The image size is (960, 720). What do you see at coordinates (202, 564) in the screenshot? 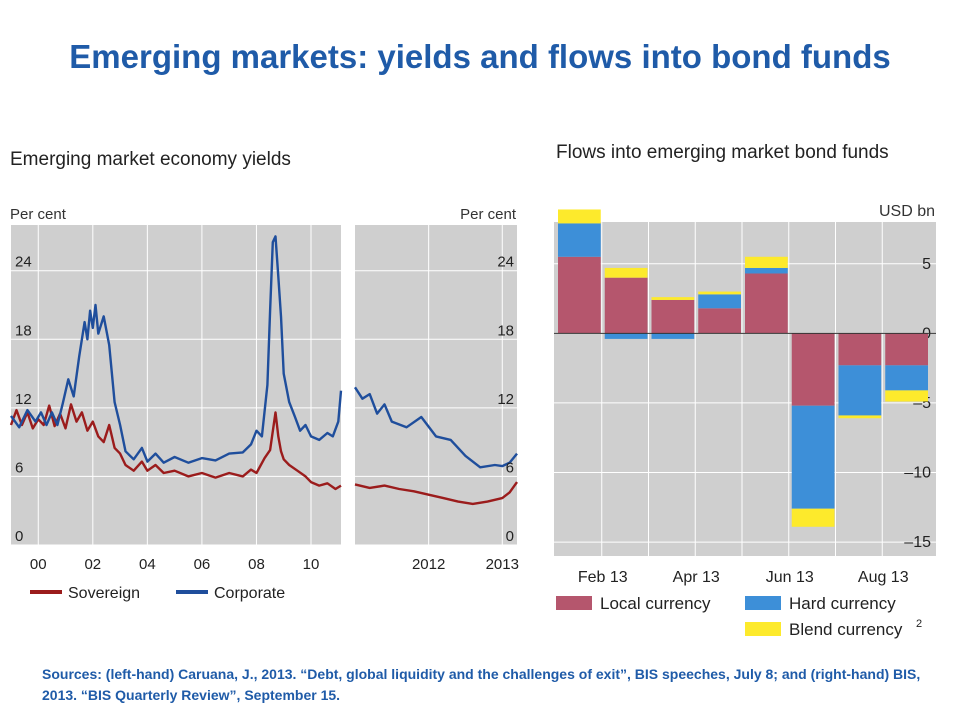
I see `x-tick-label: 06` at bounding box center [202, 564].